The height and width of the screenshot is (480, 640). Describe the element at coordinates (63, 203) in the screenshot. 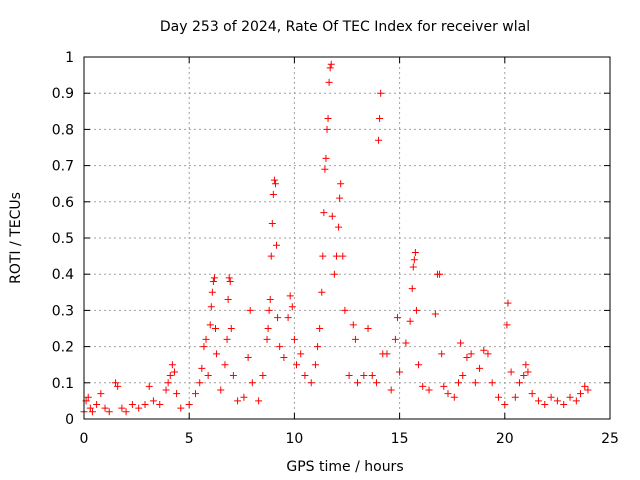

I see `y-tick-label: 0.6` at that location.